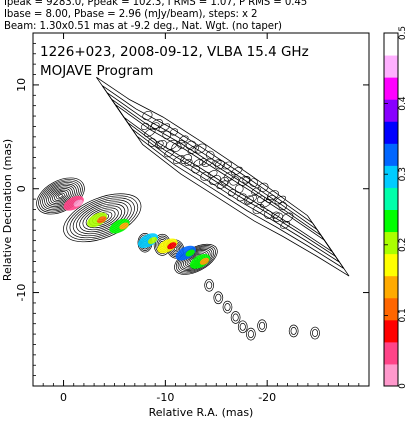 The image size is (409, 424). I want to click on x-tick-label: -10, so click(165, 397).